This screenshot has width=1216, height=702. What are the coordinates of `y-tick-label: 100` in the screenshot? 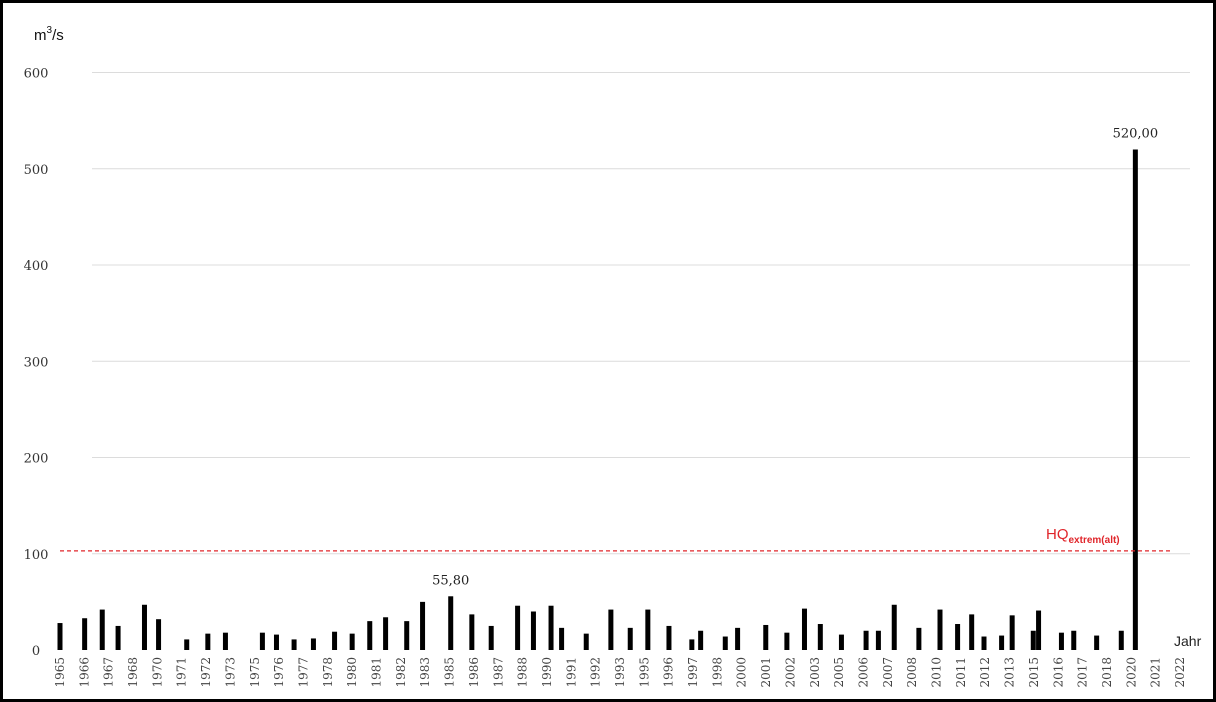 It's located at (36, 555).